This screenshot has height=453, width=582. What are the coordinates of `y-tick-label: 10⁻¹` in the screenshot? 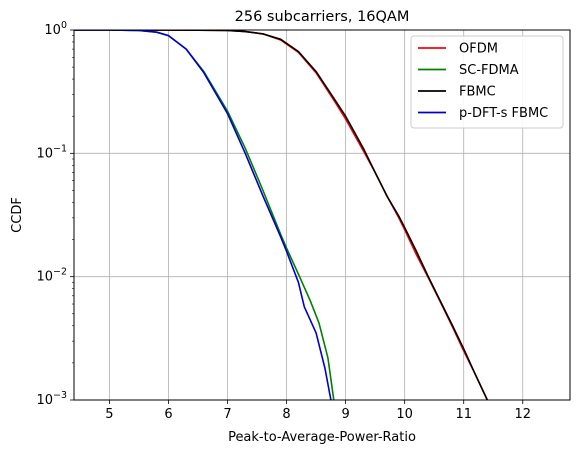 It's located at (51, 152).